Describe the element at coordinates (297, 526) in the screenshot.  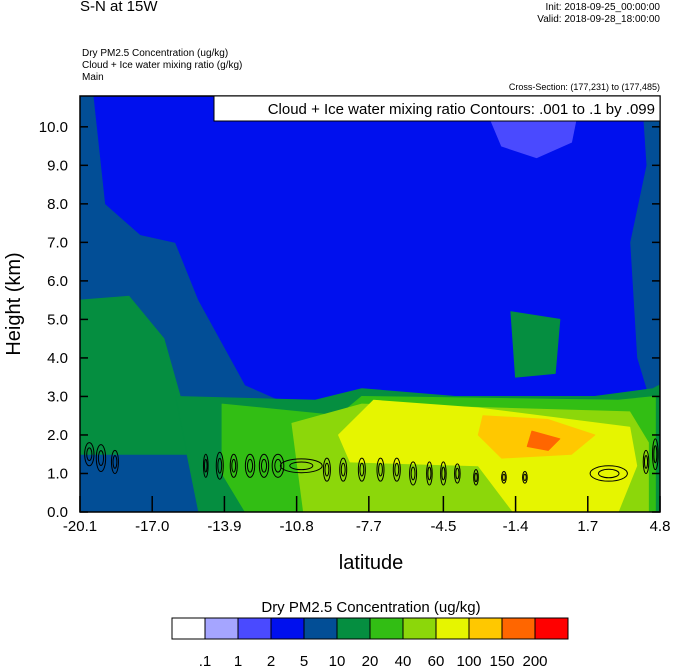
I see `x-tick-label: -10.8` at that location.